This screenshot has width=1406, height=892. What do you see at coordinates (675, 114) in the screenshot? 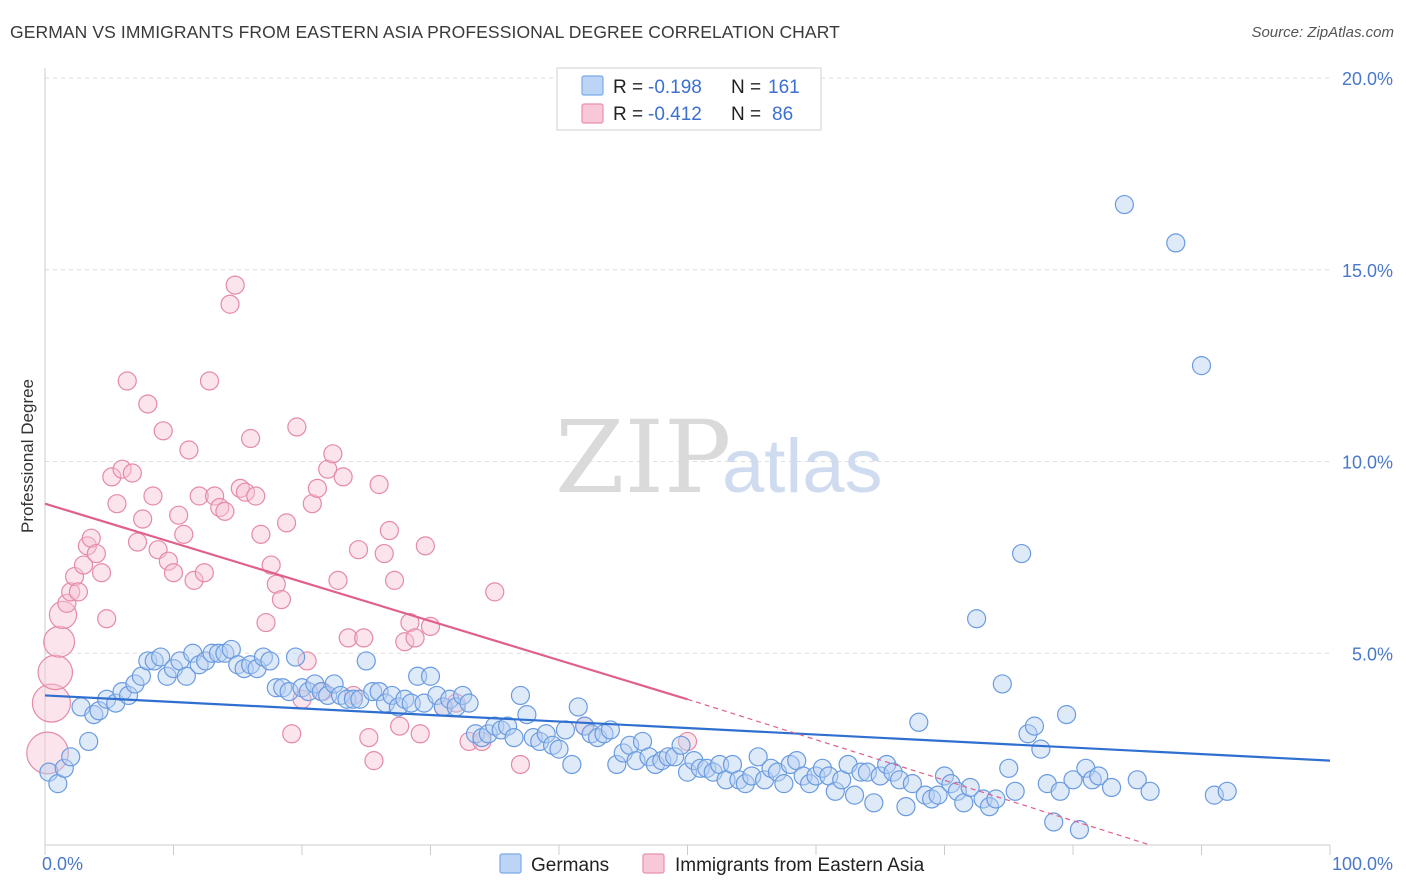
I see `legend-r-value-immigrants: -0.412` at bounding box center [675, 114].